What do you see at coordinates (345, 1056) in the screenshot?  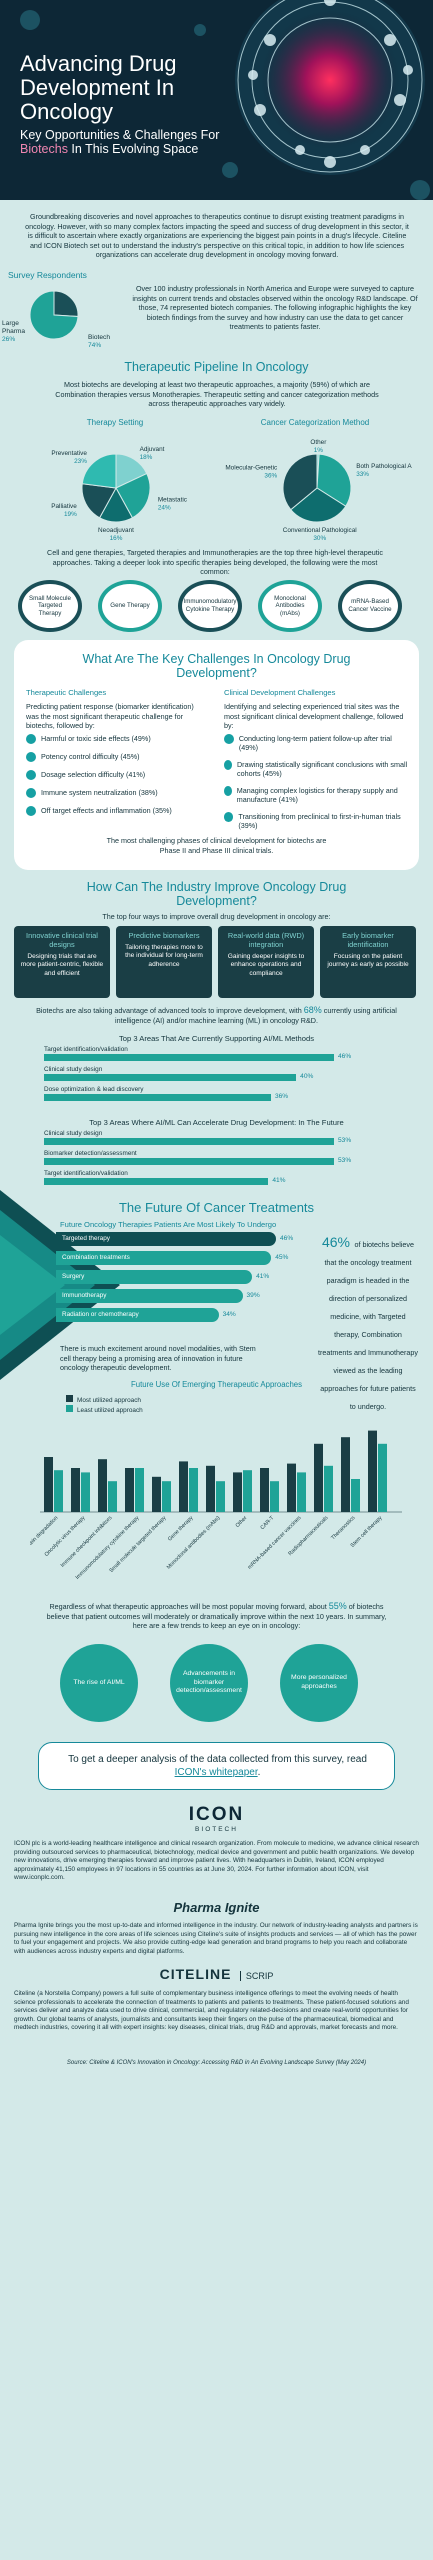 I see `bar-value: 46%` at bounding box center [345, 1056].